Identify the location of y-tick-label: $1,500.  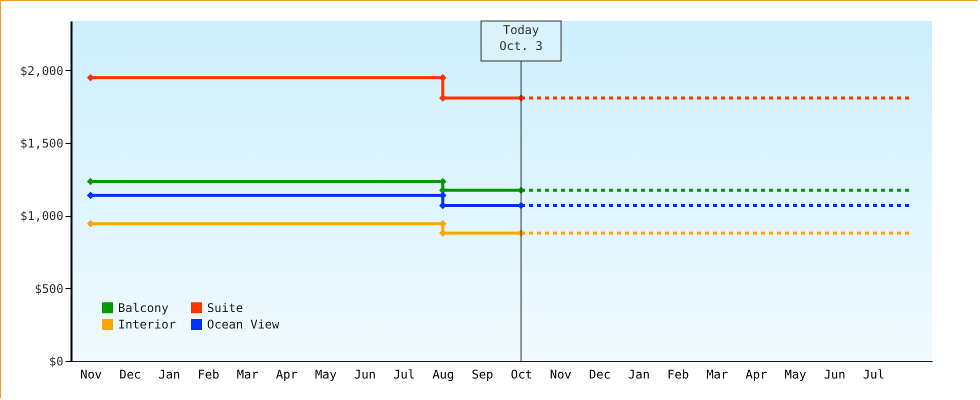
(42, 143).